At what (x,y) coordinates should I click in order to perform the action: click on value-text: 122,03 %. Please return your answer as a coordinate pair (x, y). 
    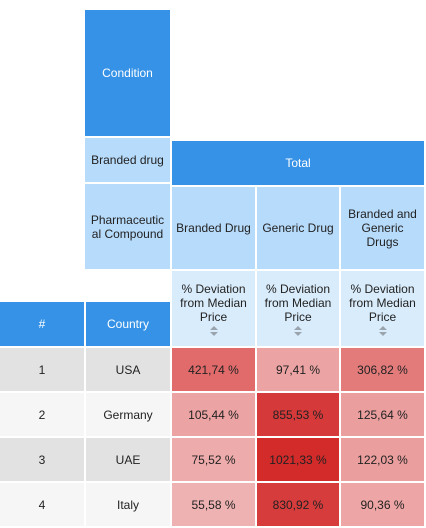
    Looking at the image, I should click on (382, 459).